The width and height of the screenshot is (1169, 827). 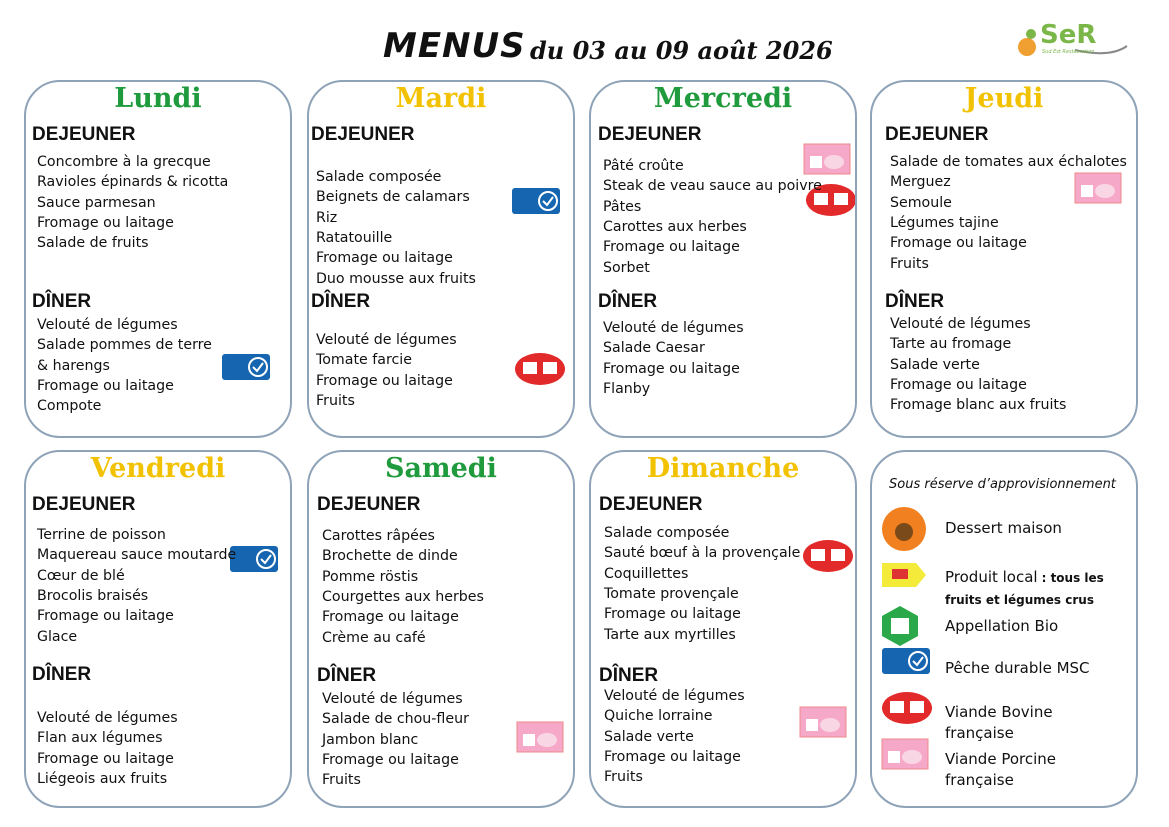 What do you see at coordinates (999, 722) in the screenshot?
I see `legend-label: Viande Bovine française` at bounding box center [999, 722].